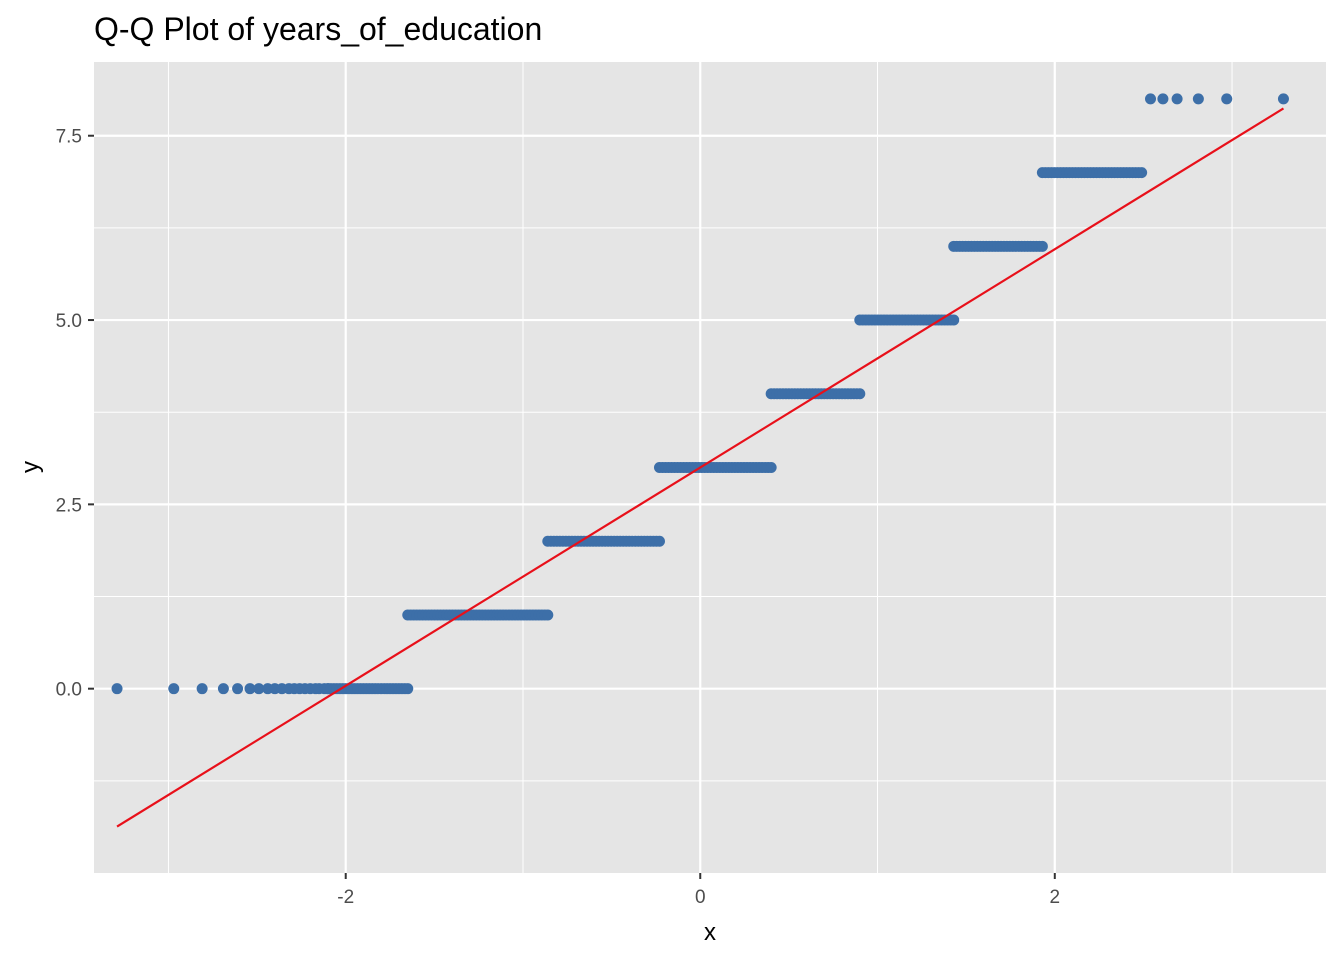  What do you see at coordinates (345, 897) in the screenshot?
I see `x-tick-label: -2` at bounding box center [345, 897].